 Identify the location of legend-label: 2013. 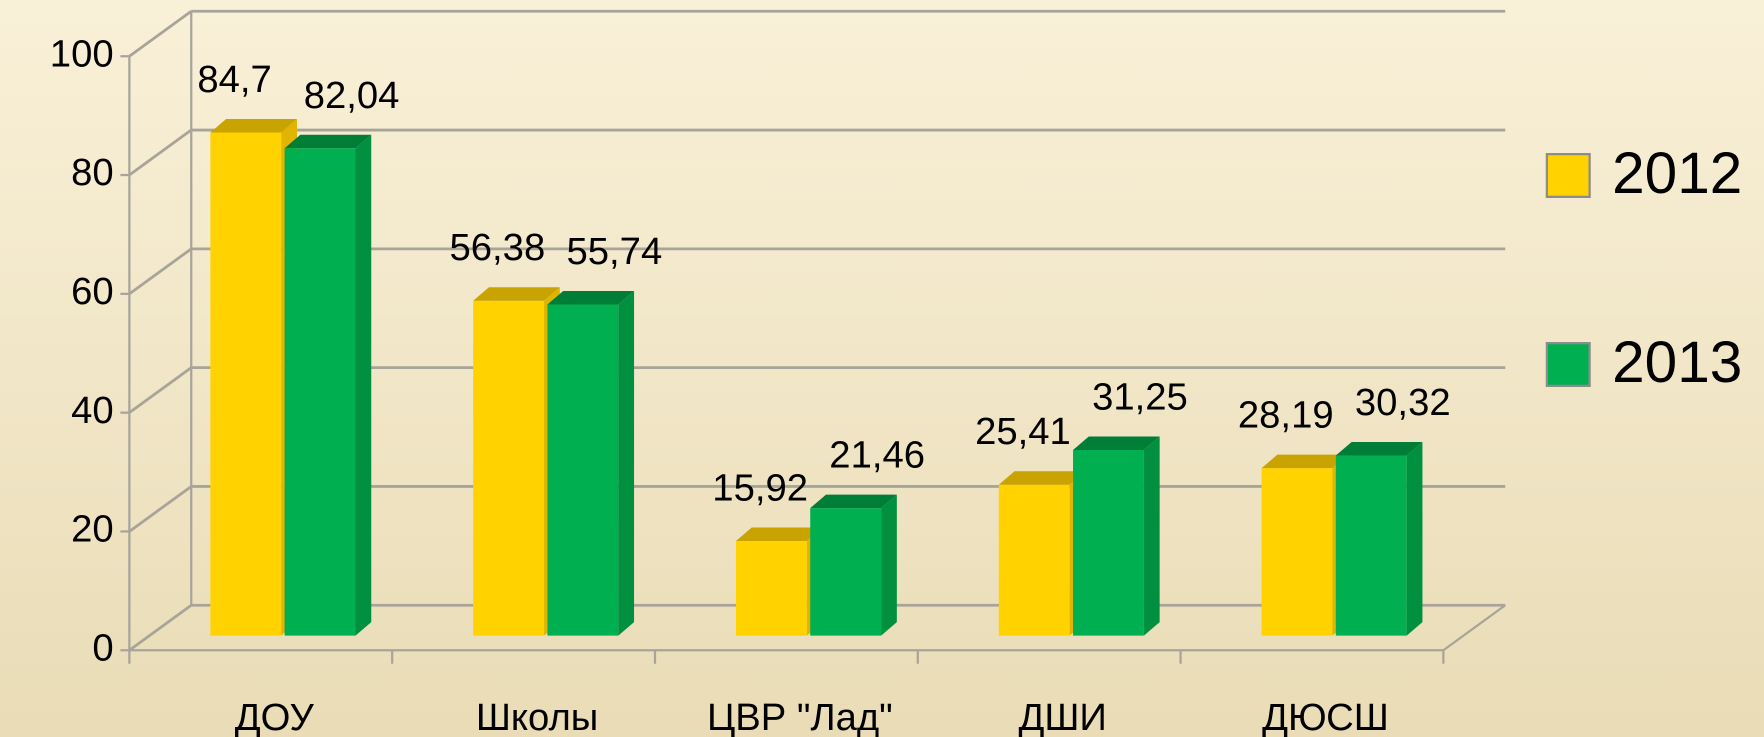
(1677, 362).